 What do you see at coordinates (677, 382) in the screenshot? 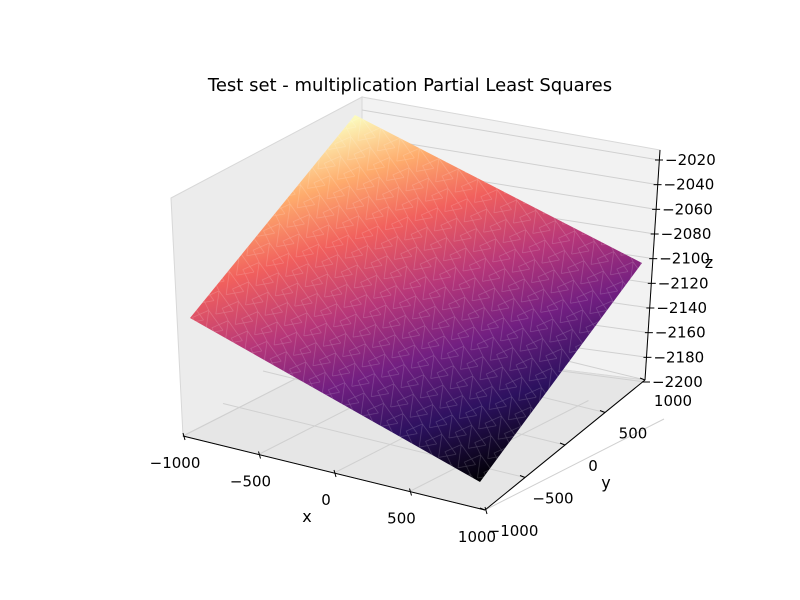
I see `z-tick-label: −2200` at bounding box center [677, 382].